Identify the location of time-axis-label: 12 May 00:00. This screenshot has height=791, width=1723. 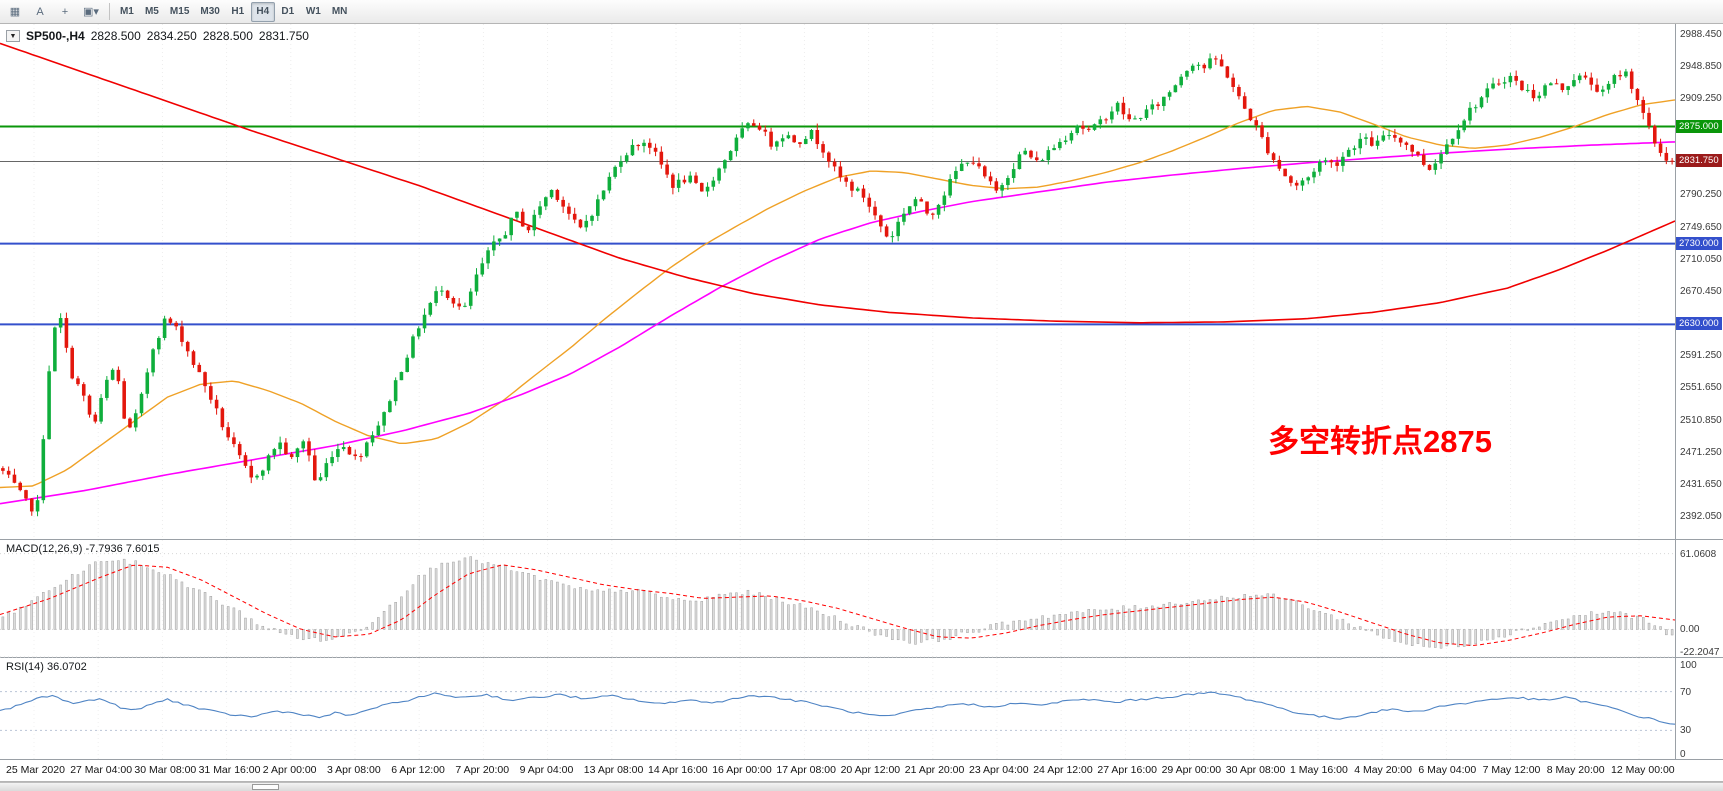
(1643, 770).